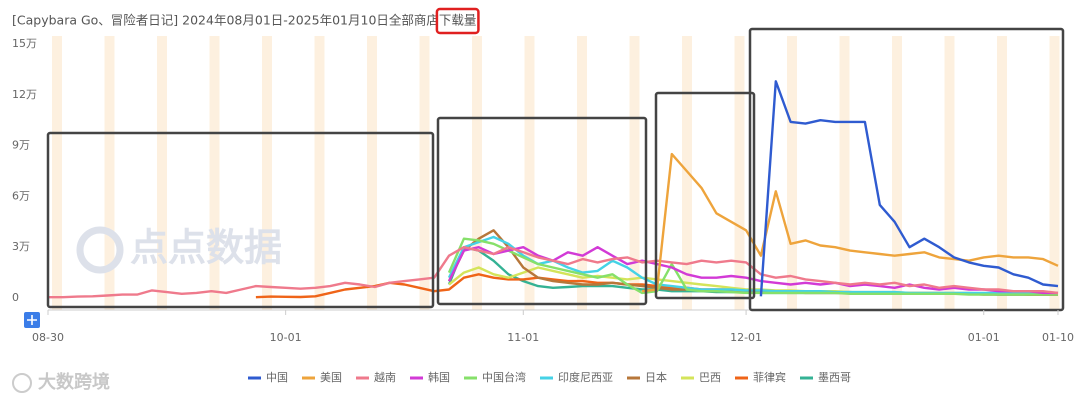 Image resolution: width=1080 pixels, height=403 pixels. Describe the element at coordinates (585, 377) in the screenshot. I see `legend-label: 印度尼西亚` at that location.